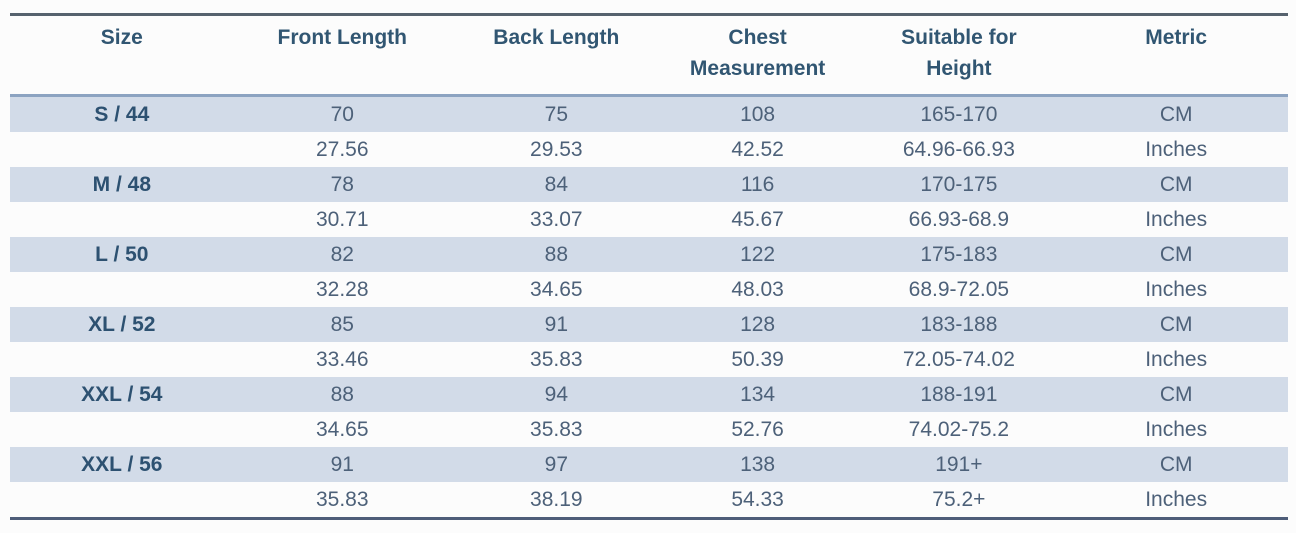  What do you see at coordinates (757, 149) in the screenshot?
I see `chest-cell: 42.52` at bounding box center [757, 149].